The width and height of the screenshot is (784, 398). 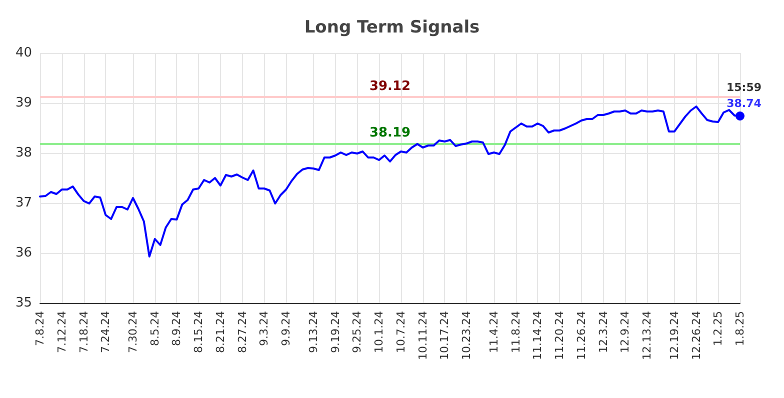 I want to click on x-tick-label: 12.19.24, so click(x=674, y=335).